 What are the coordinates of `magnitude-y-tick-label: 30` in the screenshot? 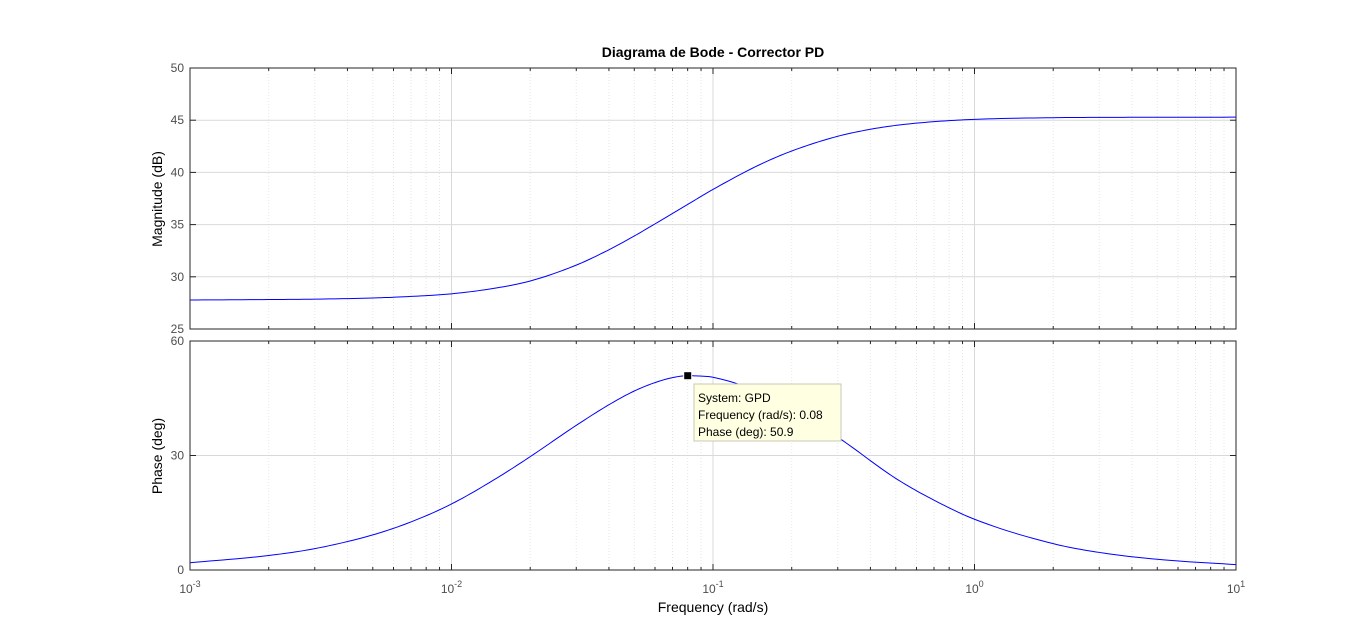 It's located at (178, 277).